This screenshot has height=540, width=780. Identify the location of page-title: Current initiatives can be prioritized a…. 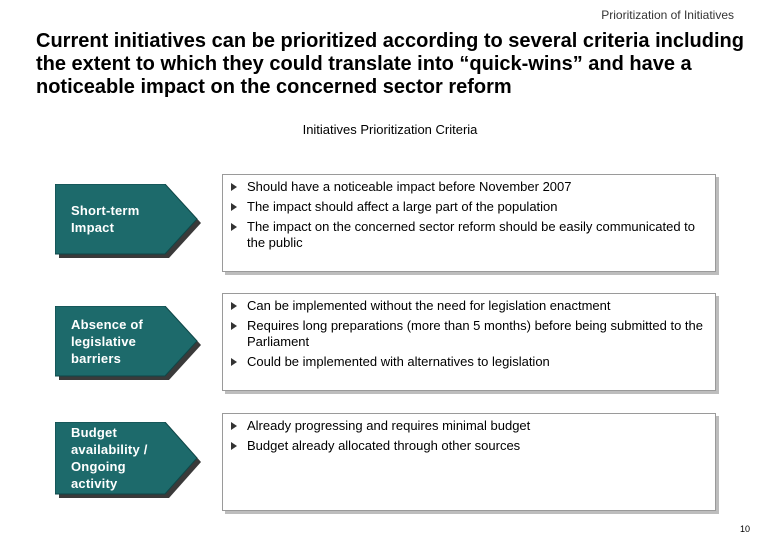
(390, 64).